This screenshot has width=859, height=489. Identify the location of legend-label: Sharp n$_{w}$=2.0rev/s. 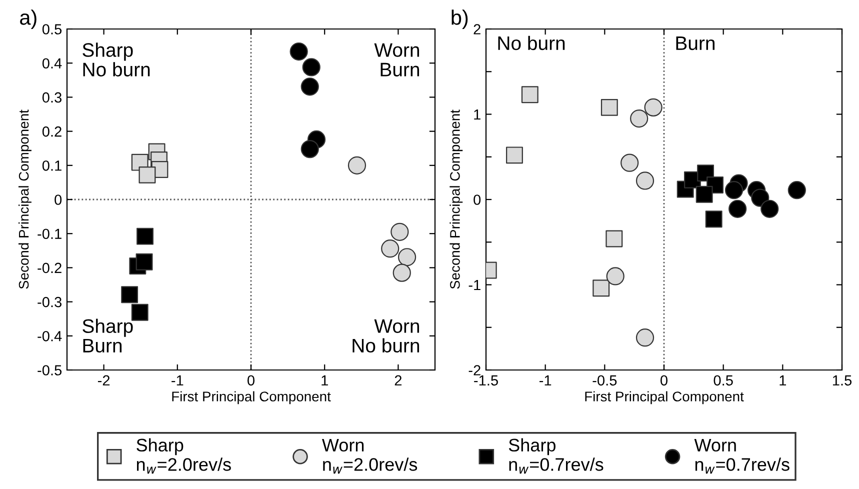
(183, 456).